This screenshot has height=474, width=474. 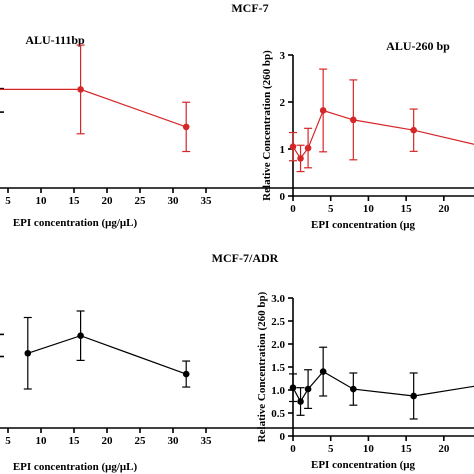 What do you see at coordinates (278, 414) in the screenshot?
I see `y-tick-label: 0.5` at bounding box center [278, 414].